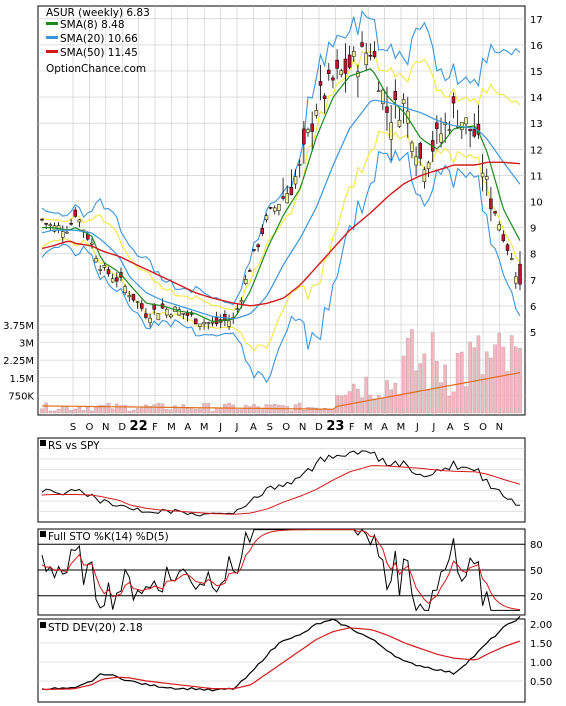 This screenshot has width=566, height=706. I want to click on month-label: N, so click(105, 427).